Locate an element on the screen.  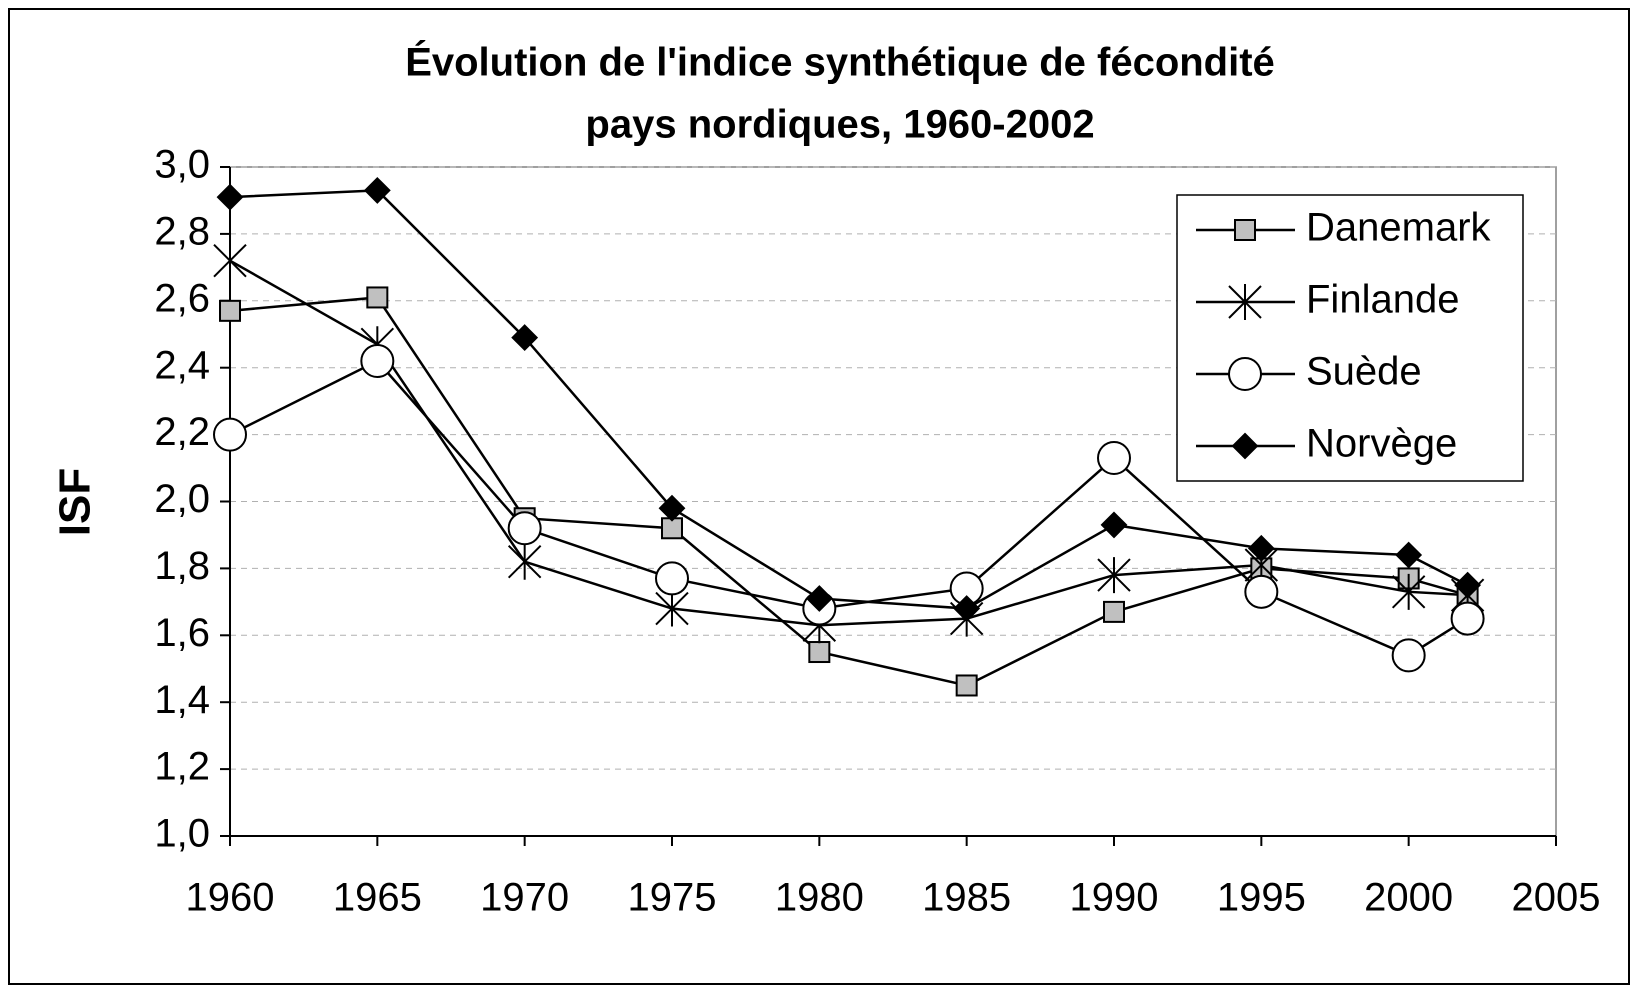
x-tick-label: 1995 is located at coordinates (1261, 898).